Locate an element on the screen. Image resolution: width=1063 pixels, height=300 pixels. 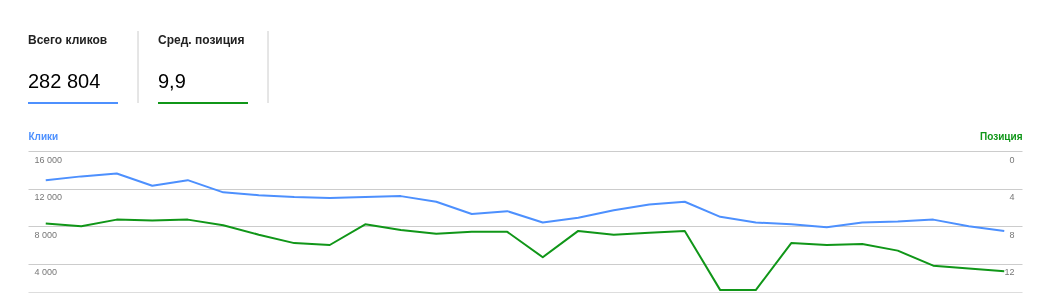
y-tick-label: 8 000 is located at coordinates (46, 234).